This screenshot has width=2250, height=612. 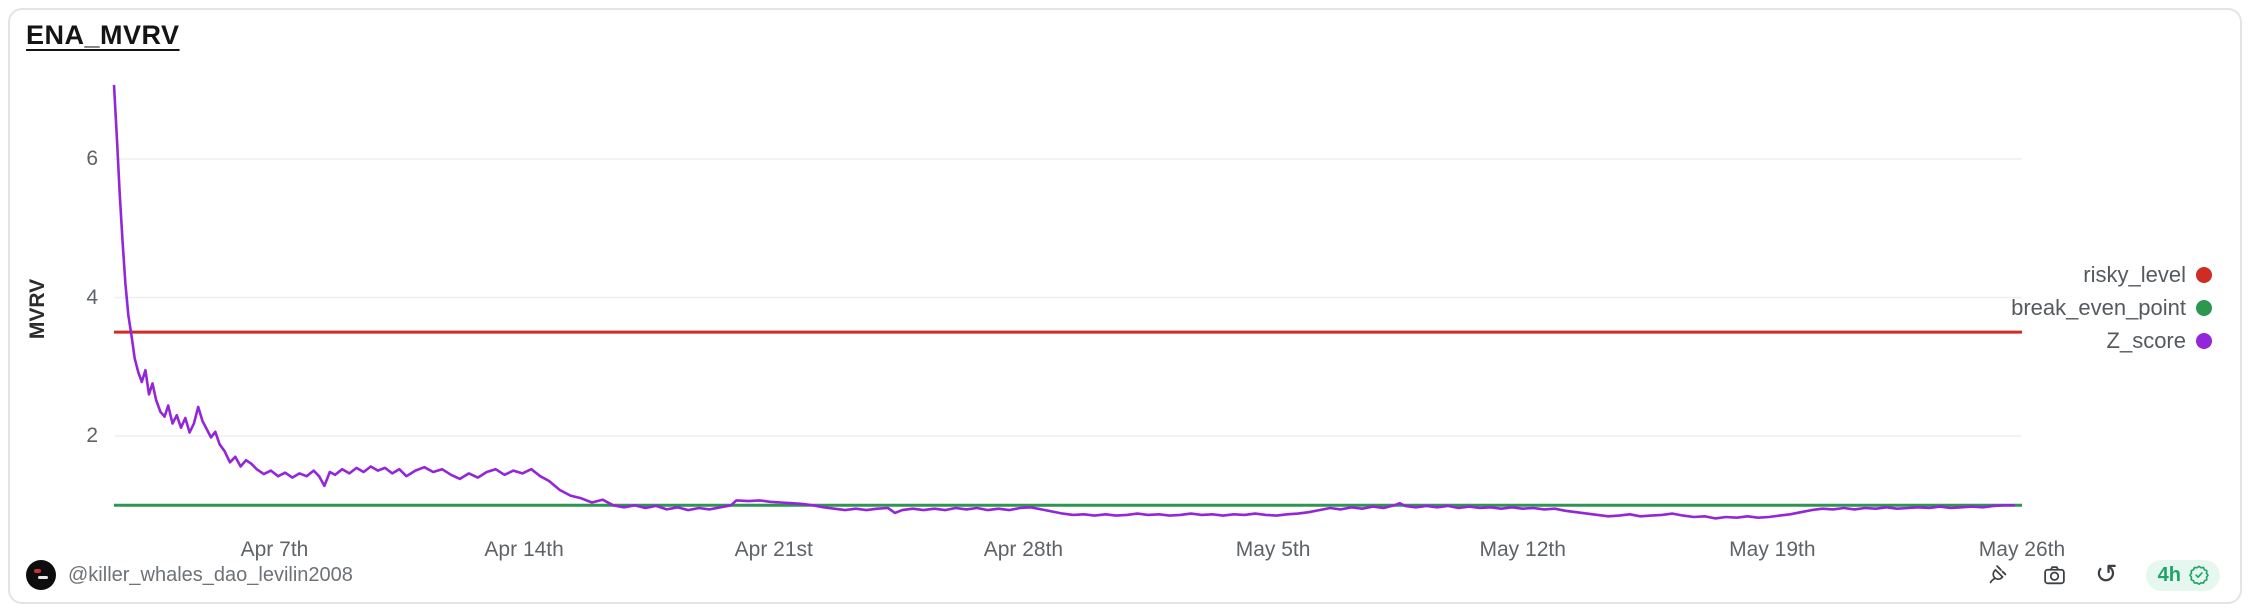 I want to click on logo-white-mark, so click(x=43, y=577).